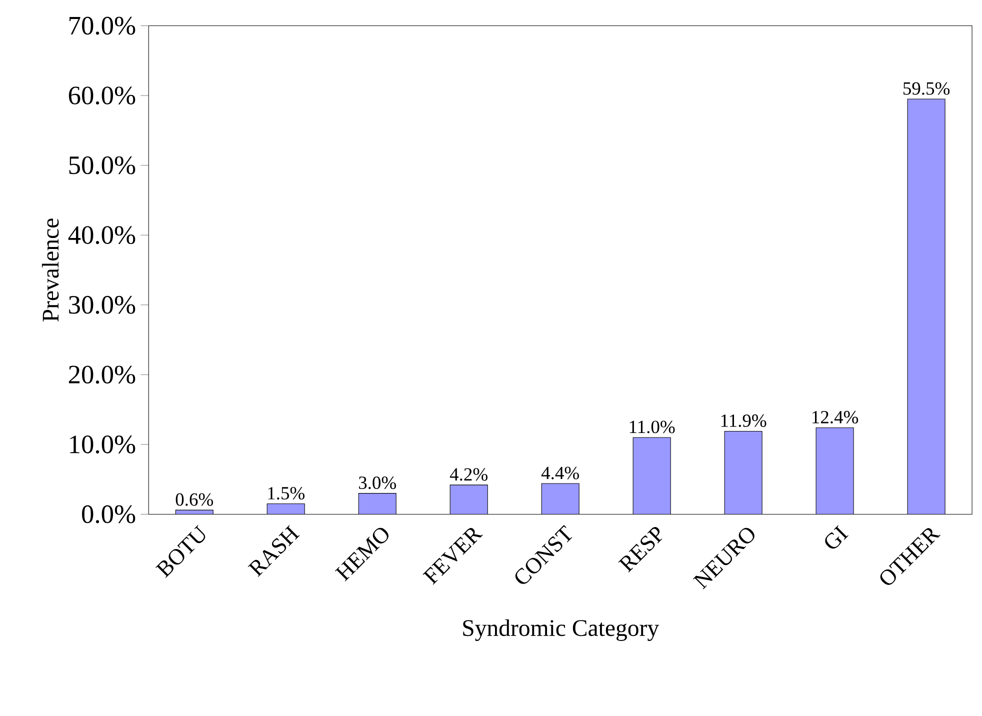 This screenshot has width=982, height=716. Describe the element at coordinates (743, 420) in the screenshot. I see `data-label: 11.9%` at that location.